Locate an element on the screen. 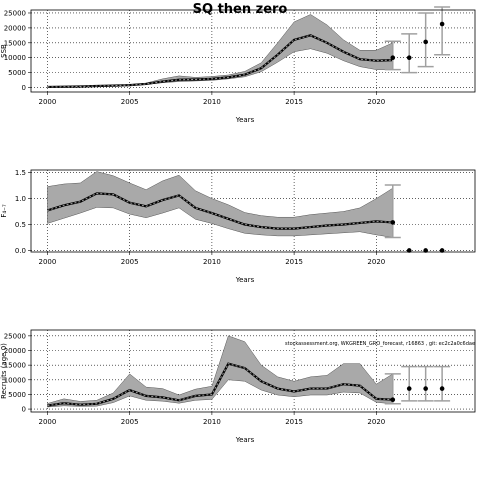  panel0-yaxis-label: SSB is located at coordinates (4, 51).